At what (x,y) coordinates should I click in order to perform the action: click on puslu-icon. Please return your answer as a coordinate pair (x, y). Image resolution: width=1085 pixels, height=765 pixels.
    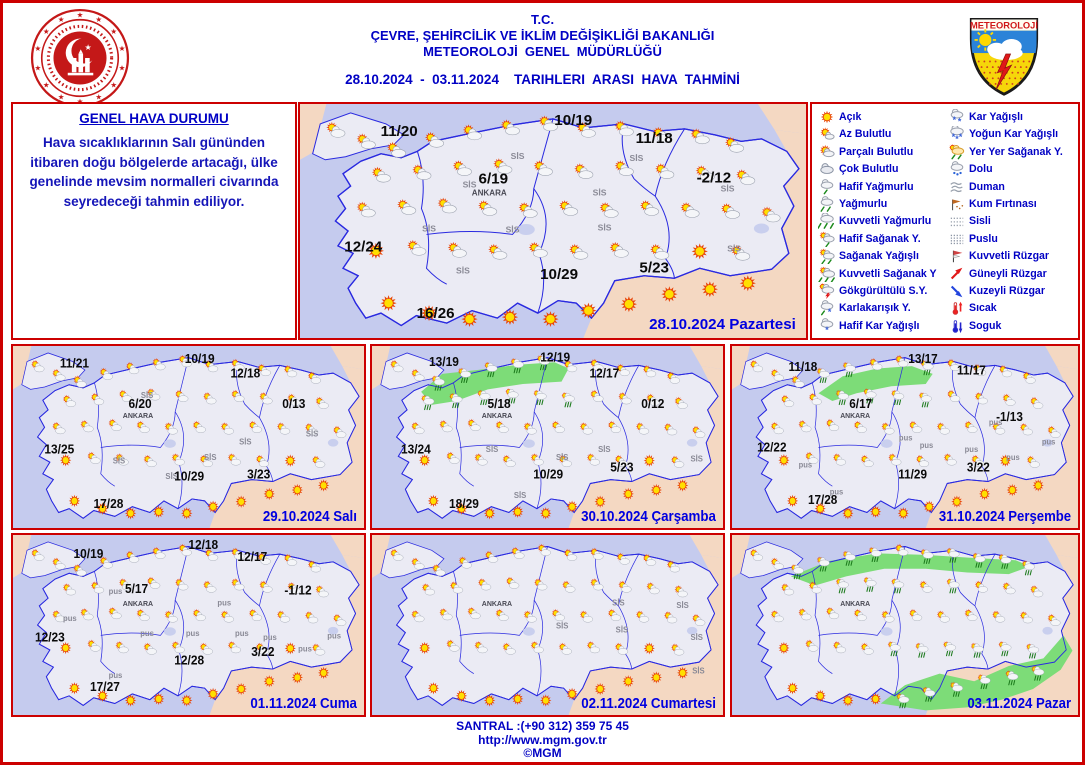
    Looking at the image, I should click on (957, 239).